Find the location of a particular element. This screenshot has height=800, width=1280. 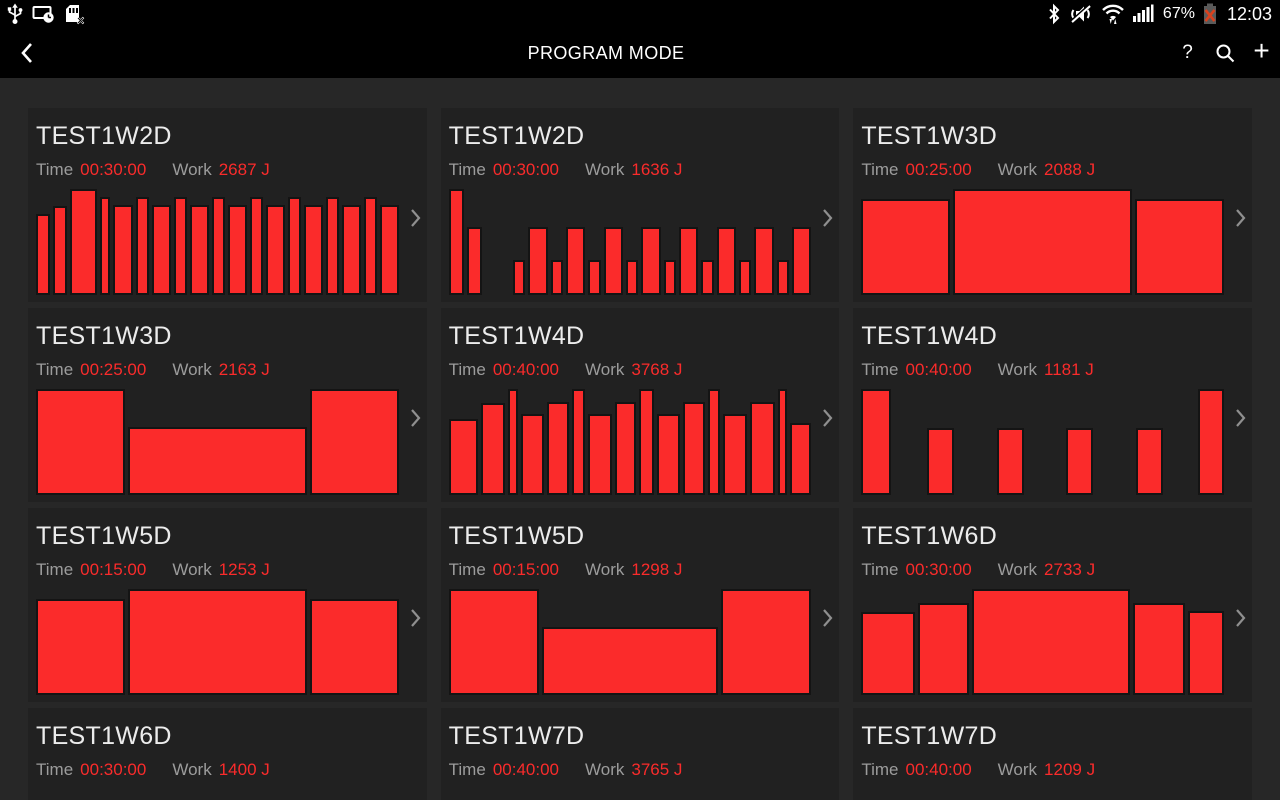

back-button is located at coordinates (27, 53).